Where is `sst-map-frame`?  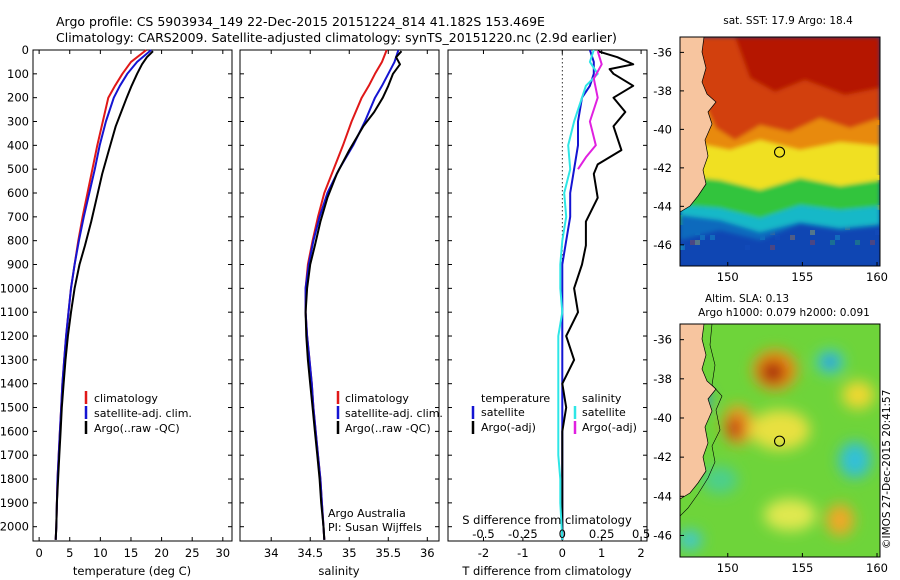 sst-map-frame is located at coordinates (780, 151).